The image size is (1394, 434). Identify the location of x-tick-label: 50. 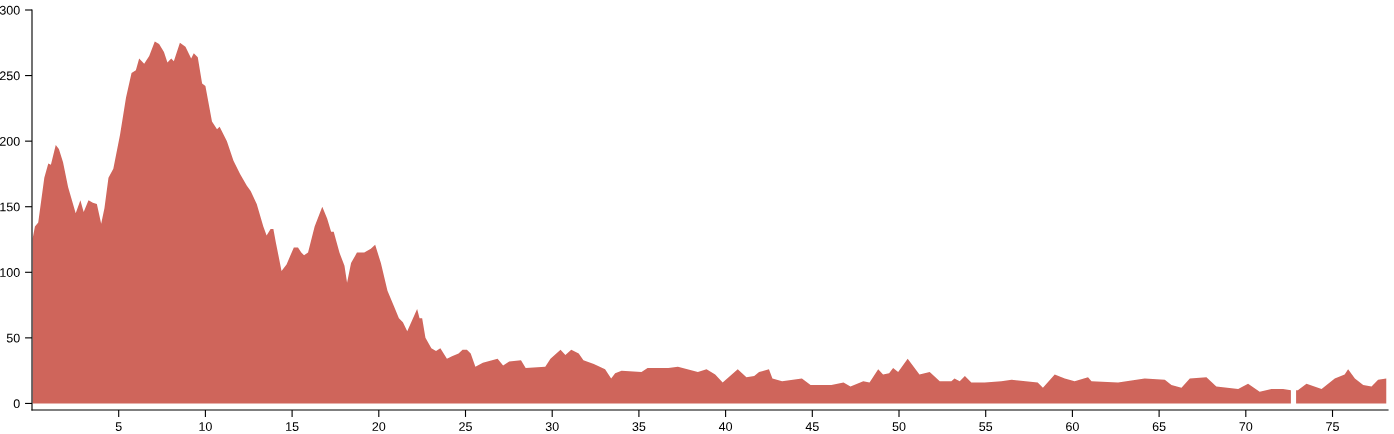
(899, 426).